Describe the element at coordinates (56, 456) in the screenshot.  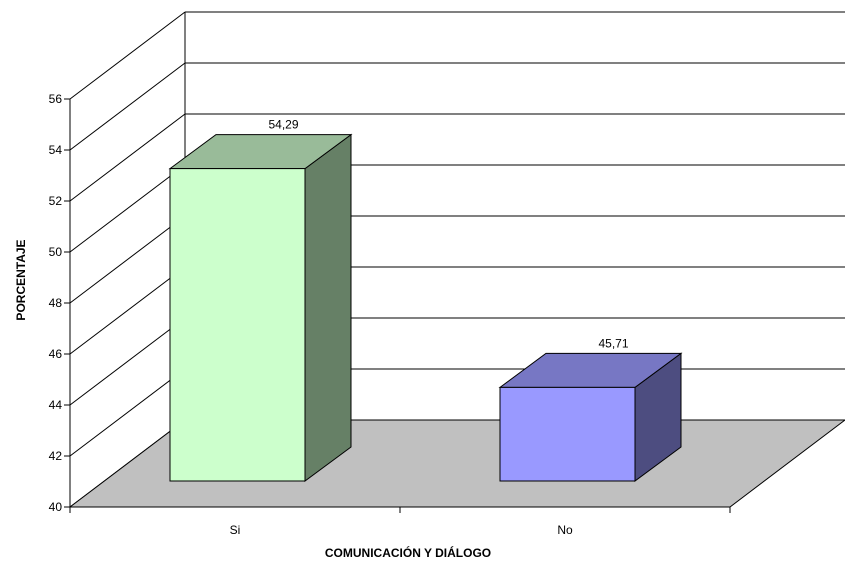
I see `y-tick-label-42: 42` at that location.